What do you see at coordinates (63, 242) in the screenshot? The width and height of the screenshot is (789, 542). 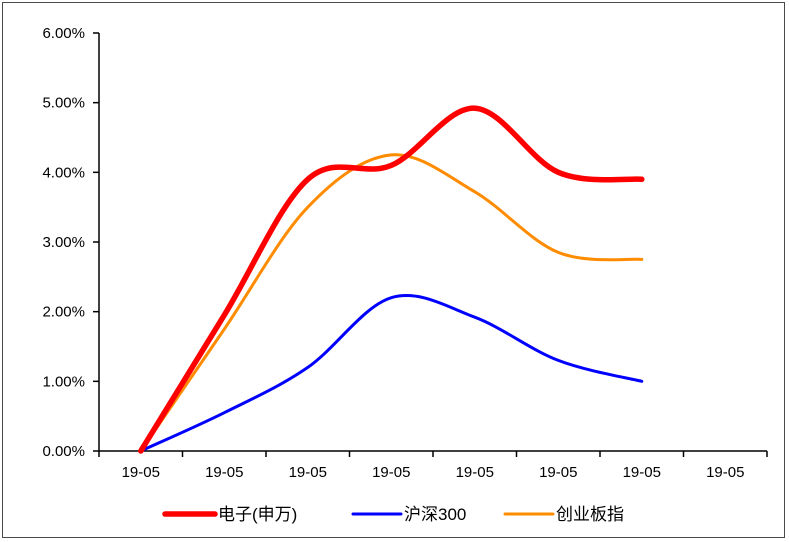 I see `y-tick-label: 3.00%` at bounding box center [63, 242].